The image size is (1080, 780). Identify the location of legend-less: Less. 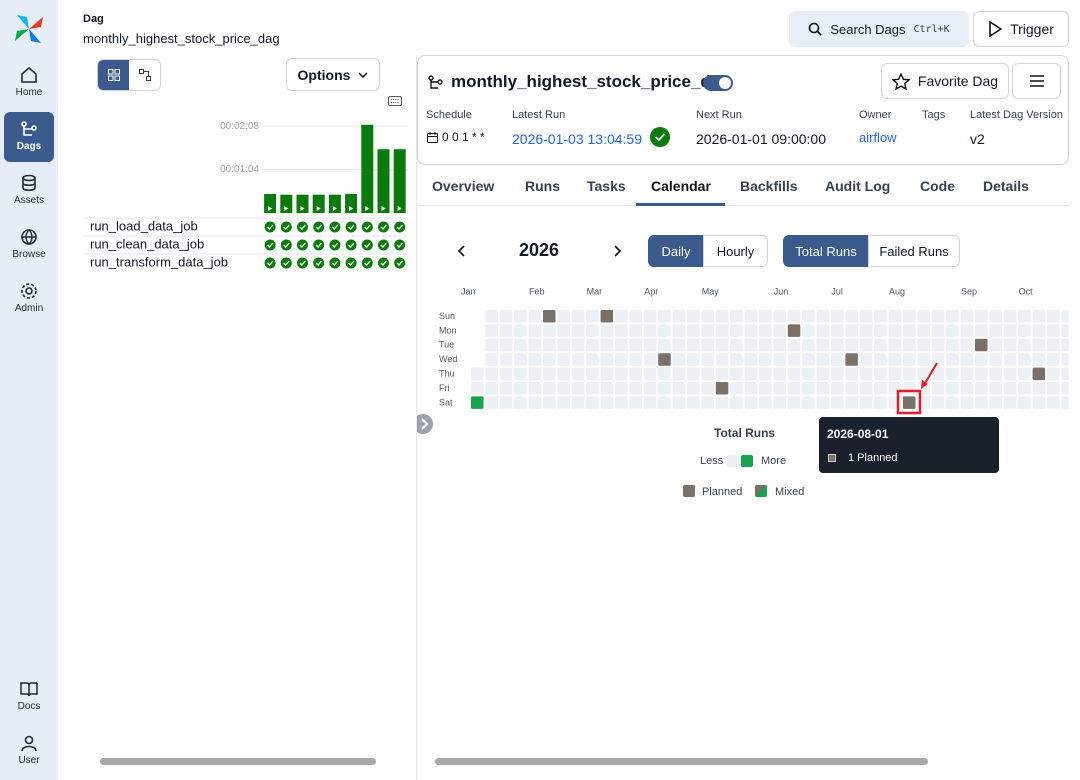
(712, 461).